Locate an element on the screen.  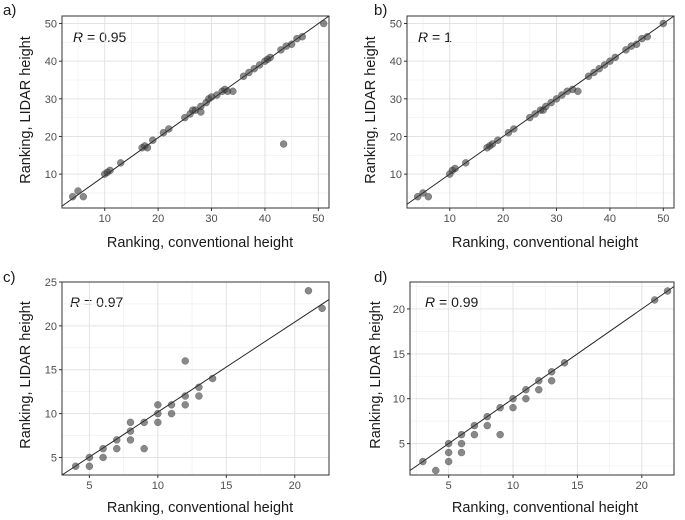
x-tick-label-d: 20 is located at coordinates (642, 486).